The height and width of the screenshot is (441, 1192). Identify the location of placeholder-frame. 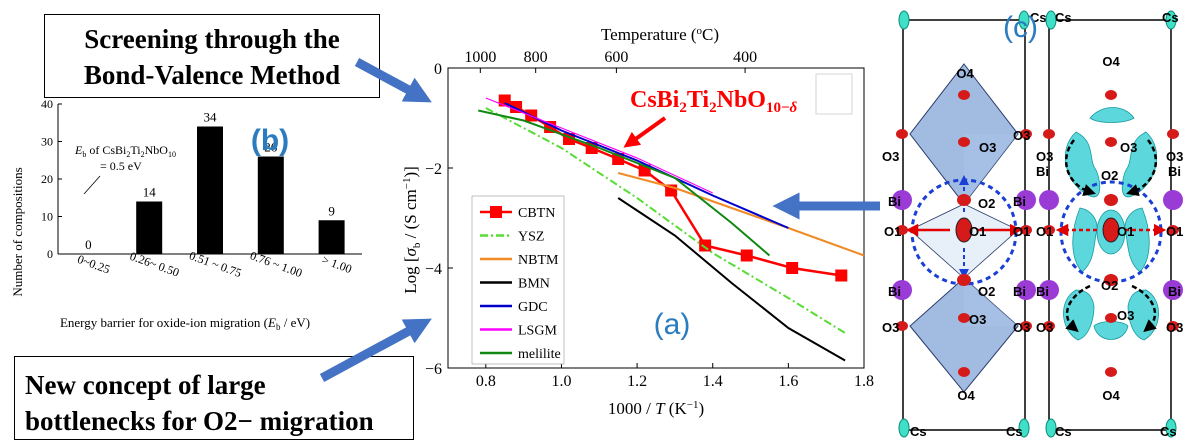
(834, 94).